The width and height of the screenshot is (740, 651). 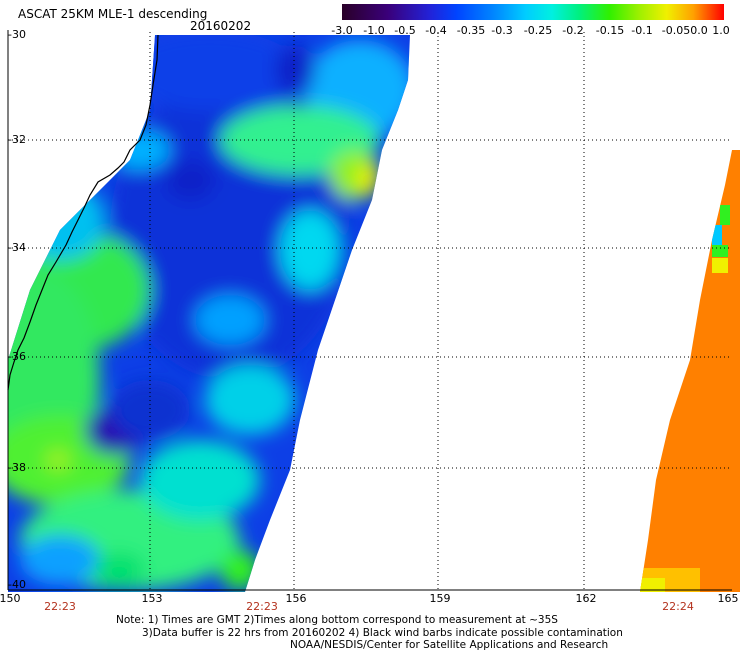 I want to click on lat-label: -38, so click(x=17, y=467).